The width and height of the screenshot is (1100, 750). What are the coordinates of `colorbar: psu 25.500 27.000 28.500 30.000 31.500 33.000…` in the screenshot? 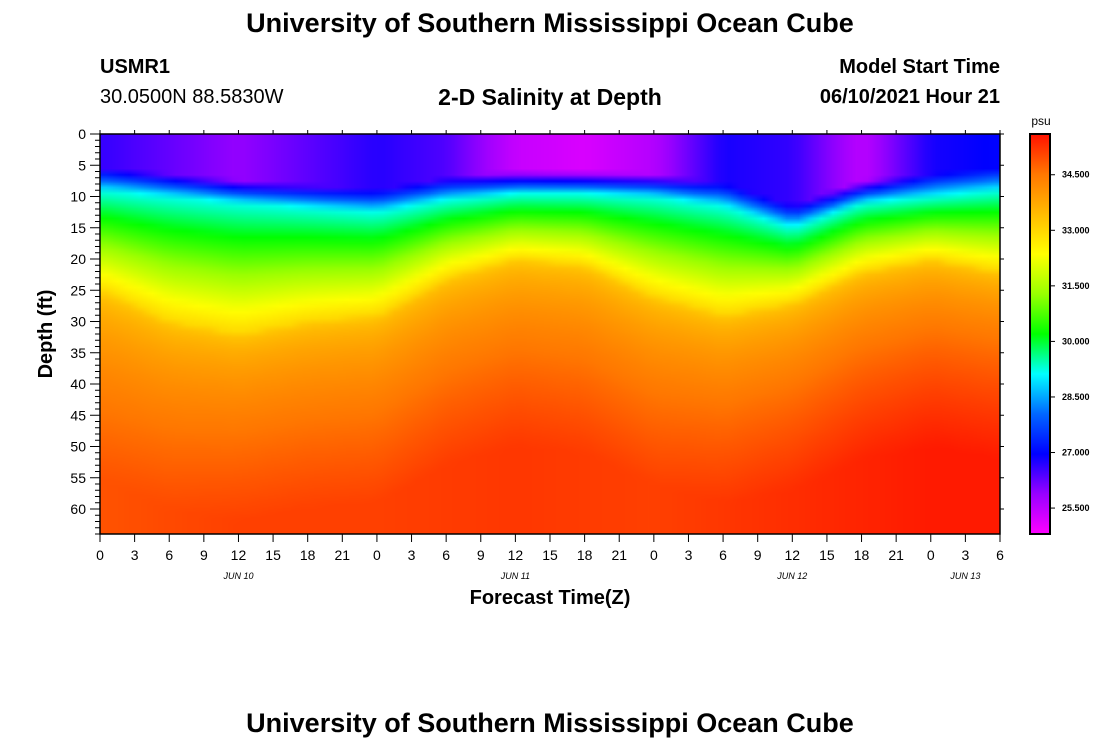 It's located at (1059, 324).